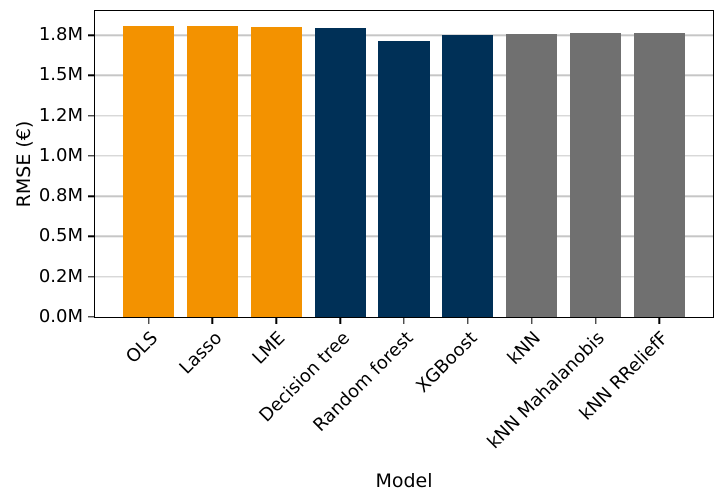  Describe the element at coordinates (24, 164) in the screenshot. I see `y-axis-title: RMSE (€)` at that location.